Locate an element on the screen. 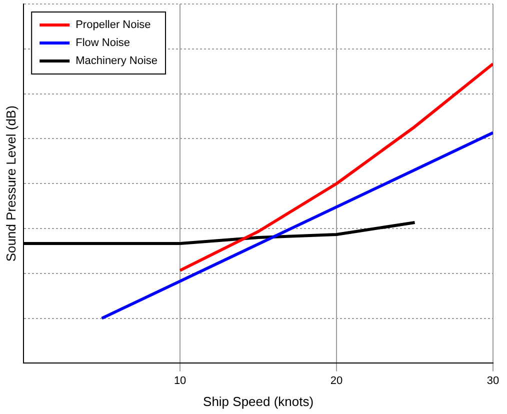  legend-label: Machinery Noise is located at coordinates (117, 61).